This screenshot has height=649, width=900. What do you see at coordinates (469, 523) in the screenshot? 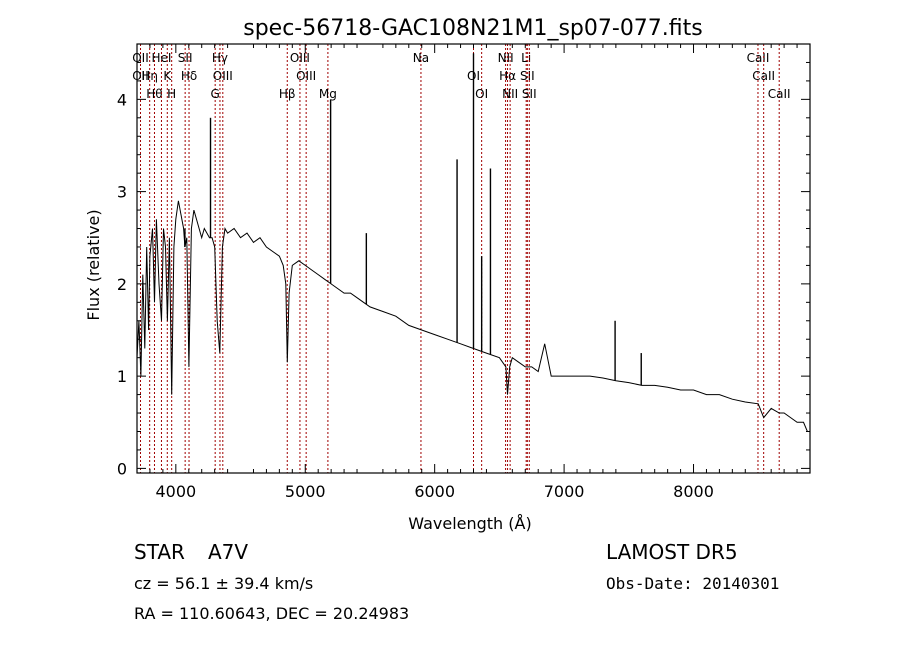
I see `x-axis-label: Wavelength (Å)` at bounding box center [469, 523].